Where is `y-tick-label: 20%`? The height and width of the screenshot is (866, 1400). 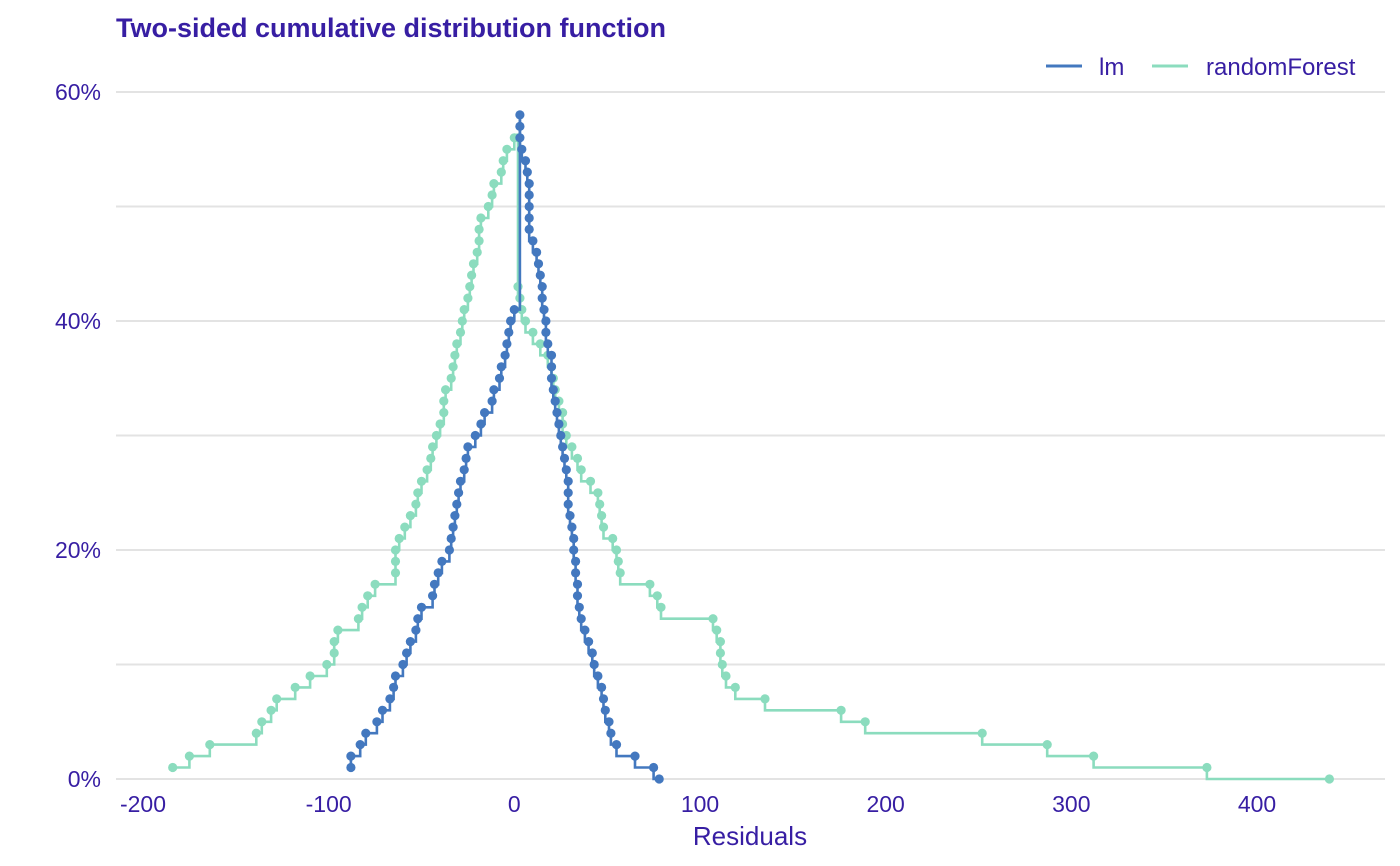 y-tick-label: 20% is located at coordinates (78, 550).